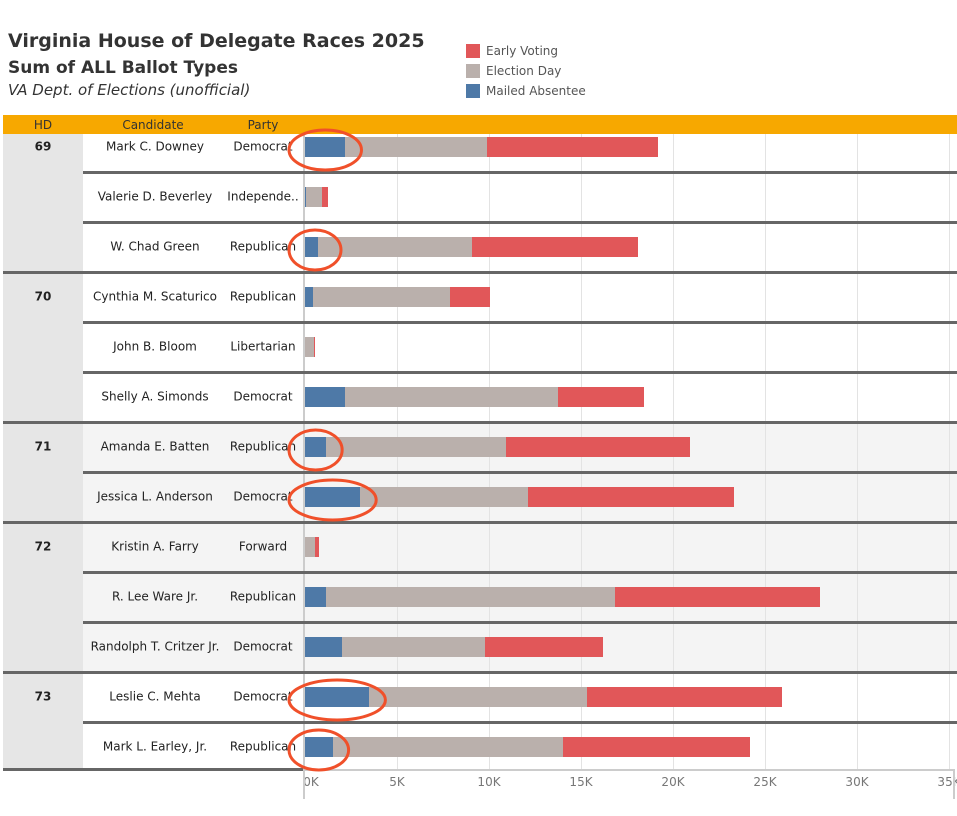 Image resolution: width=957 pixels, height=816 pixels. I want to click on hd-number: 73, so click(43, 696).